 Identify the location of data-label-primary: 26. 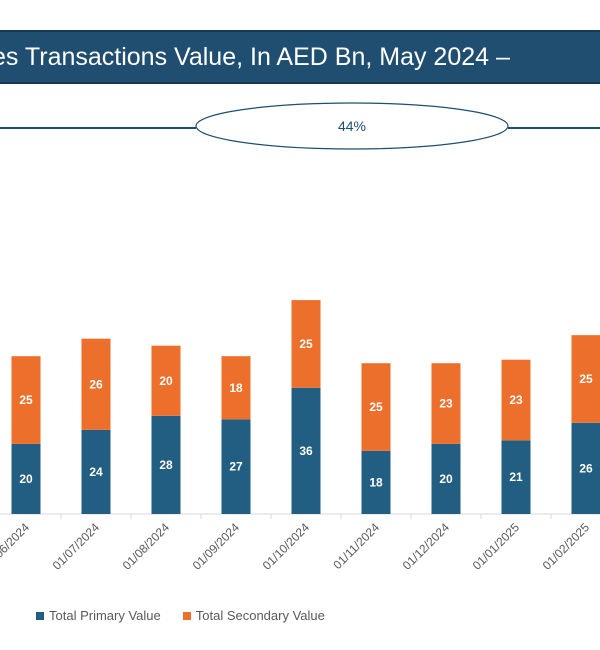
(586, 468).